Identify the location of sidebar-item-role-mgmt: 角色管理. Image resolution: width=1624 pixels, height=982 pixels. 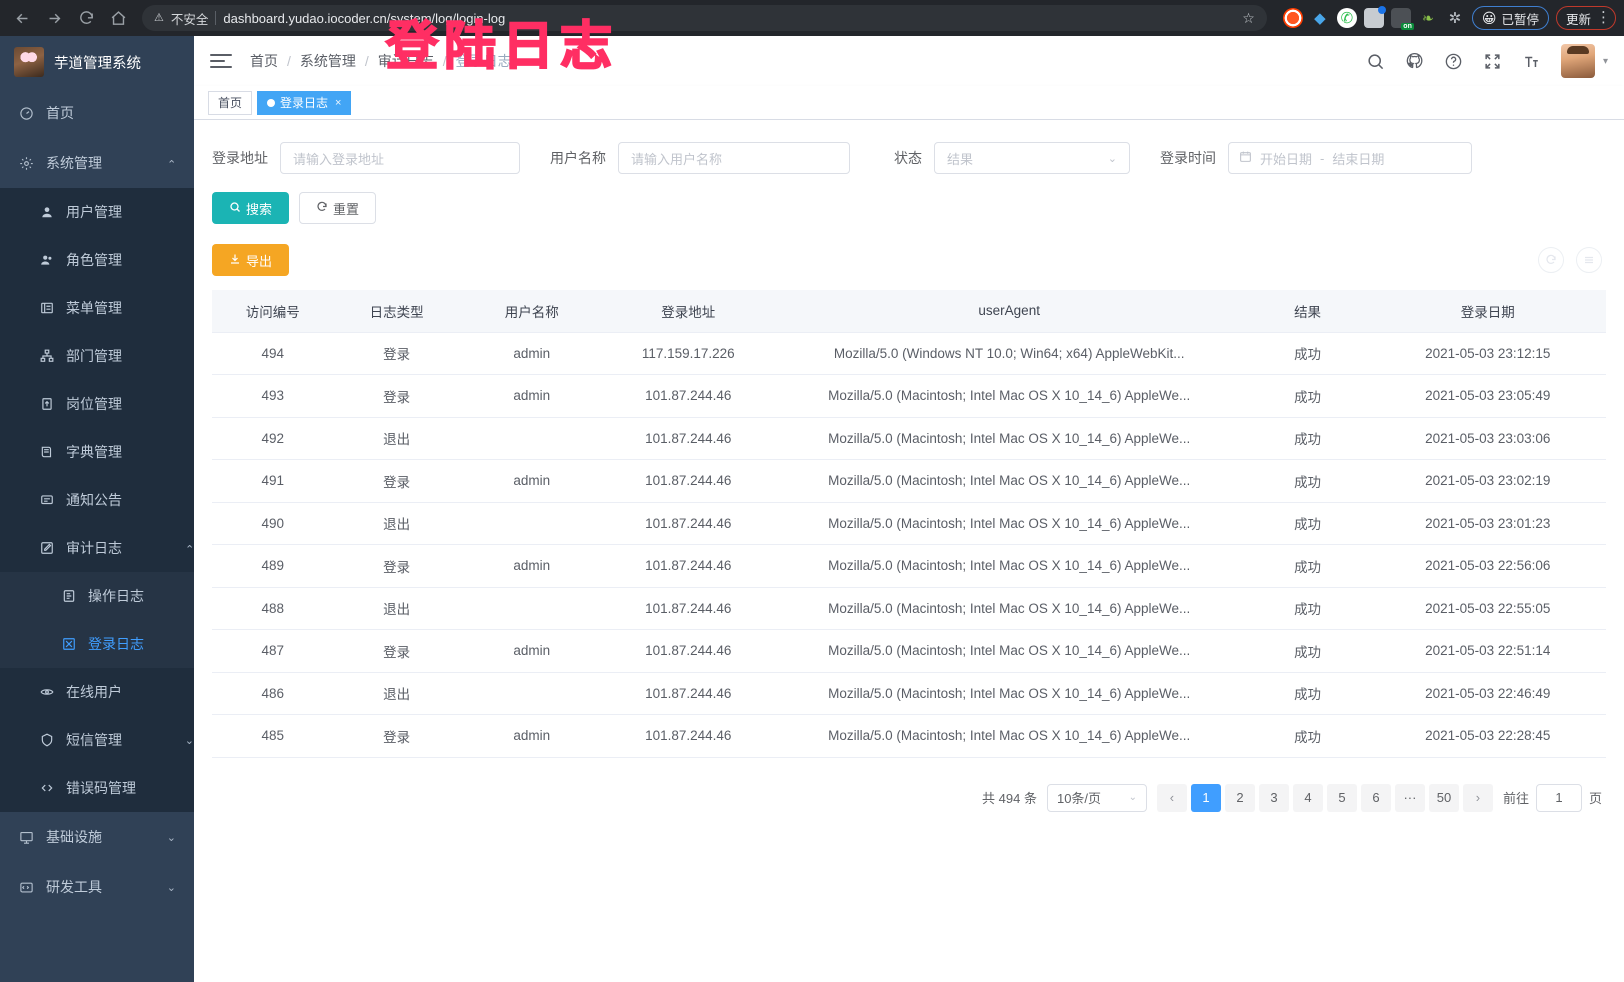
(97, 260).